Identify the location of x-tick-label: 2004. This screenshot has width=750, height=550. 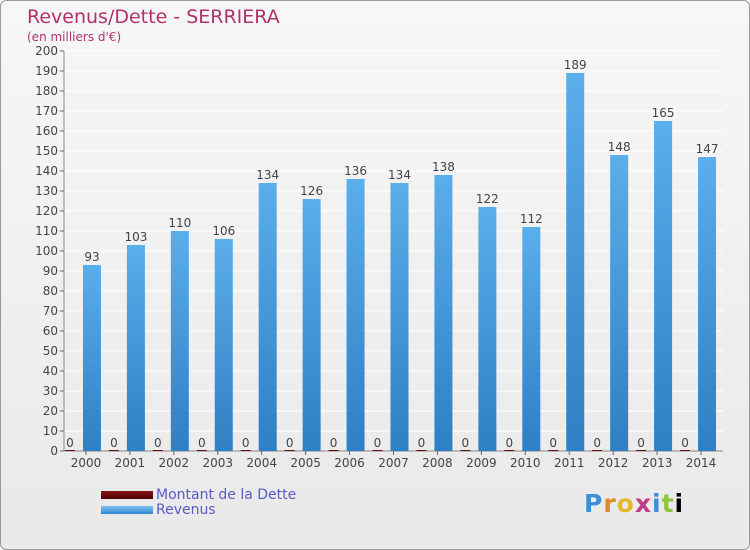
(261, 463).